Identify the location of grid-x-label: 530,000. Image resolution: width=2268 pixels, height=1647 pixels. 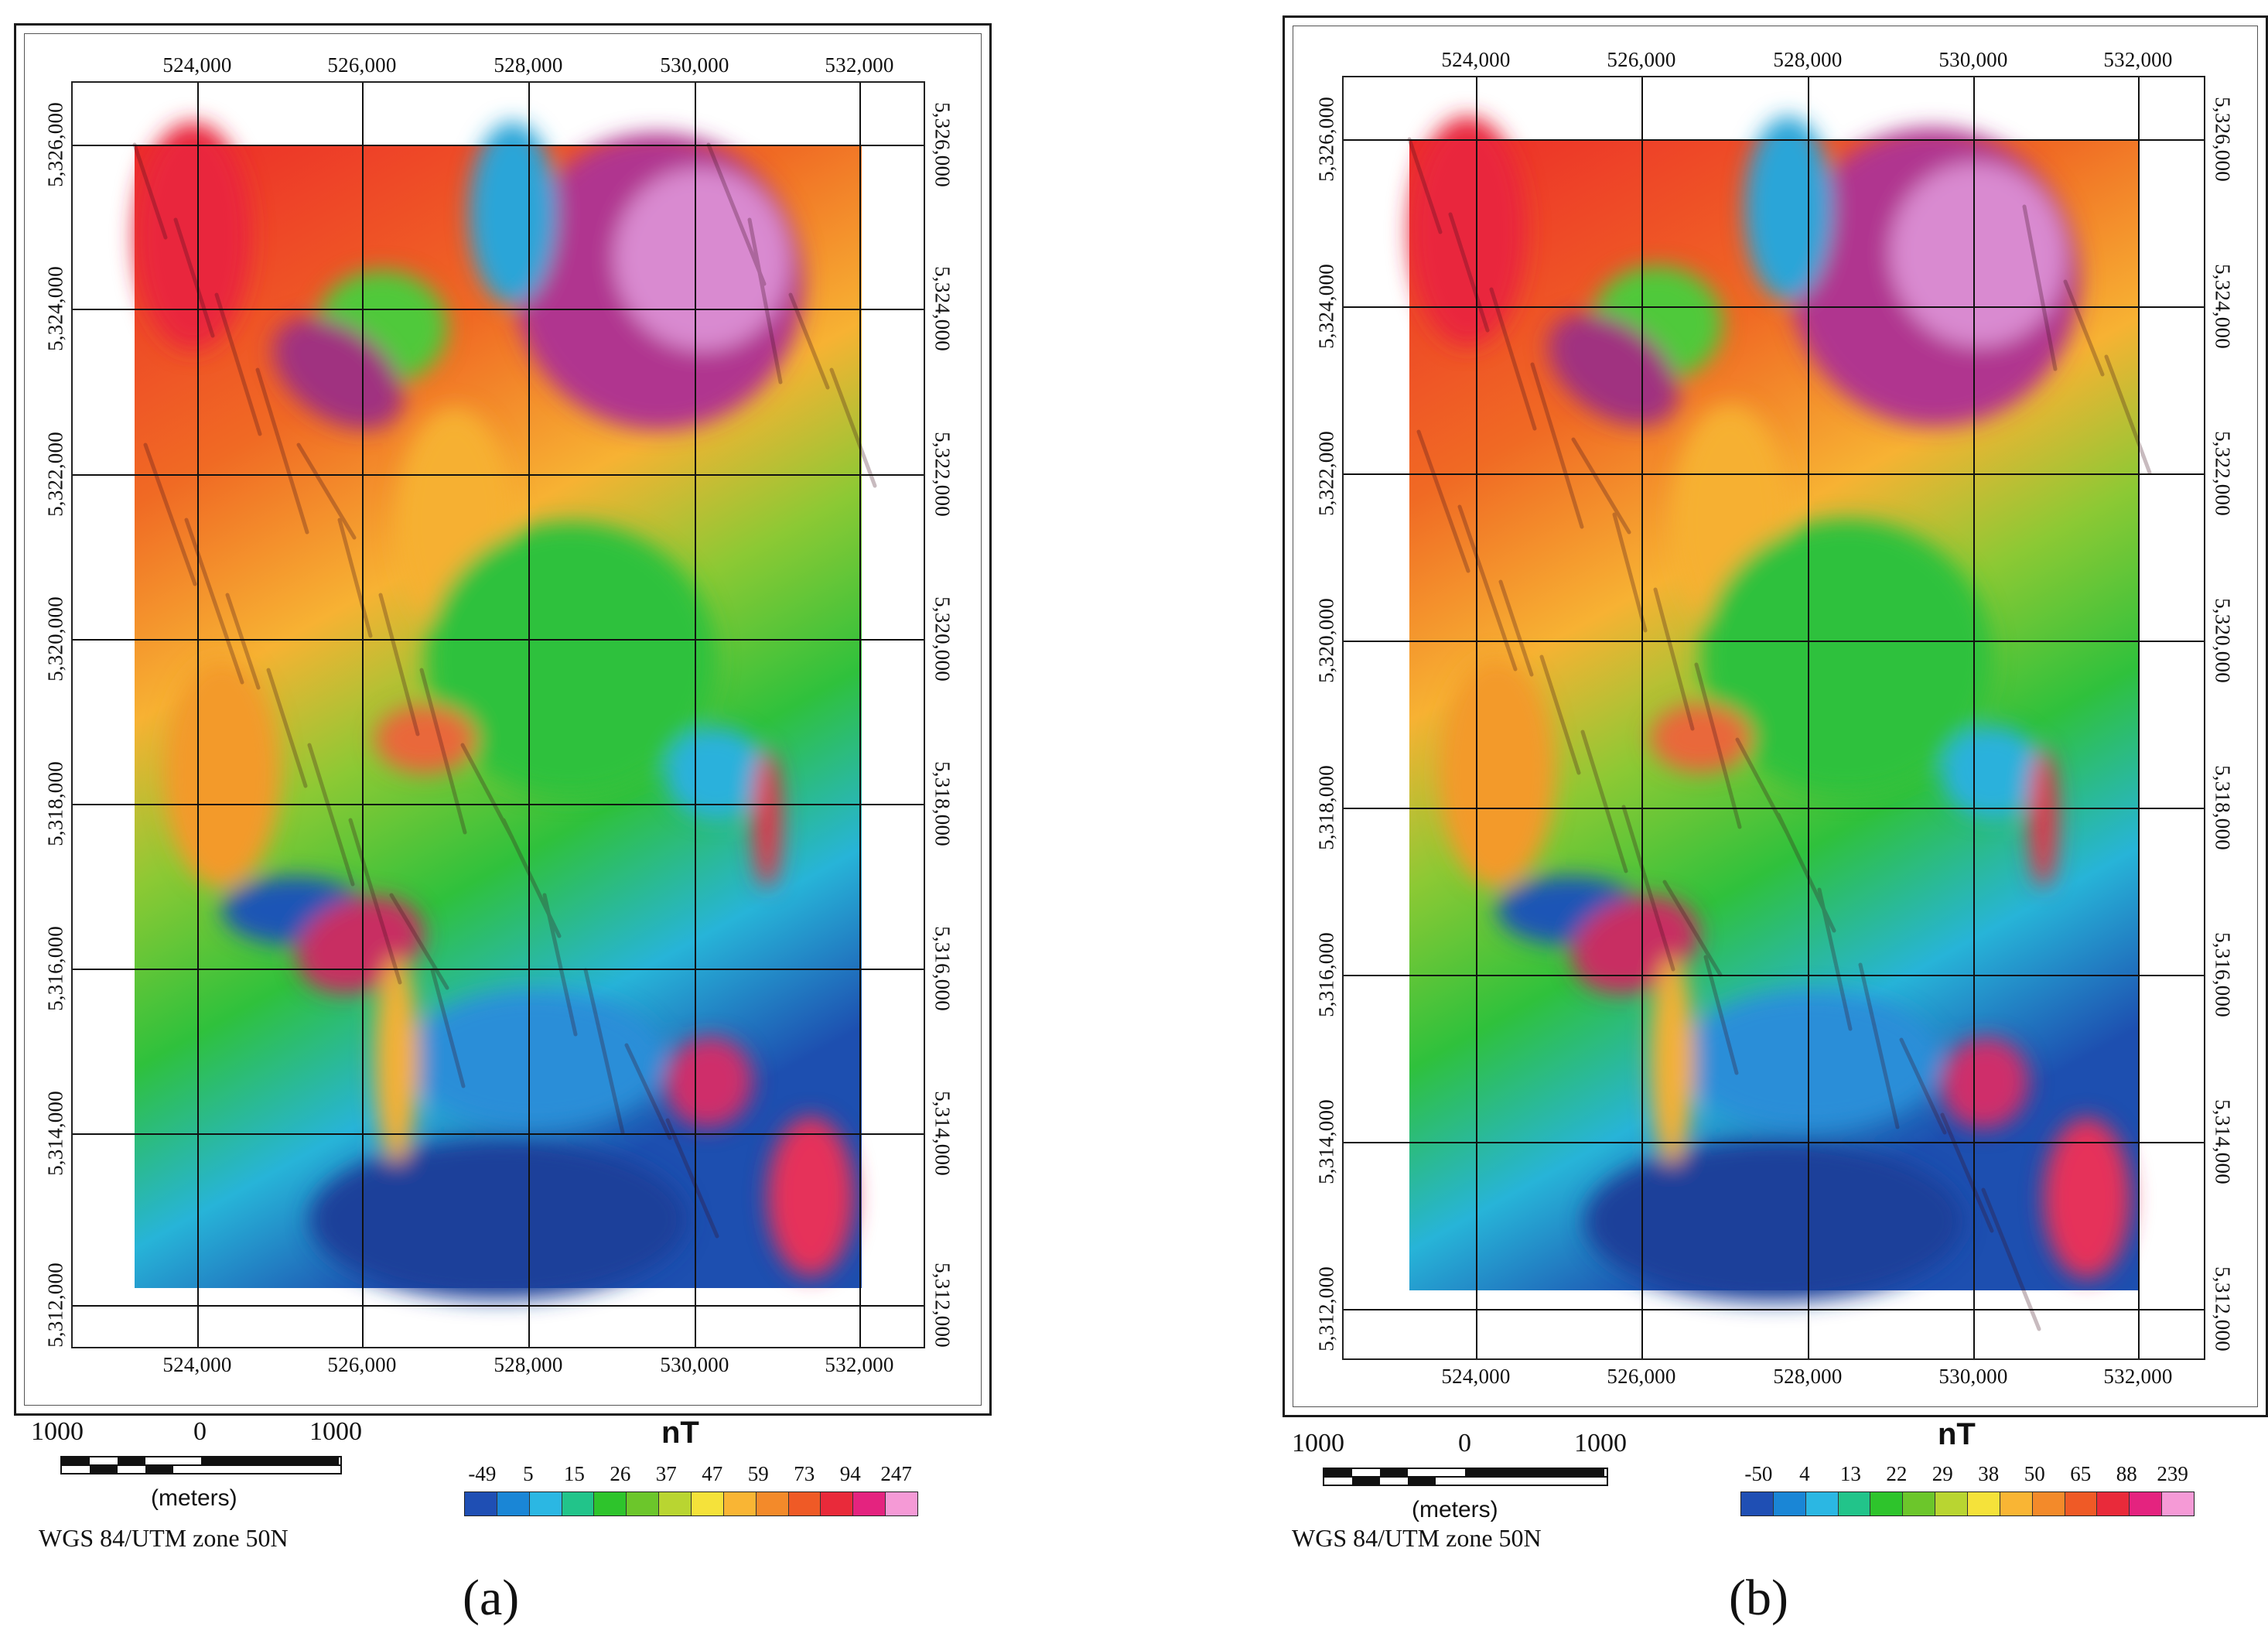
(695, 1364).